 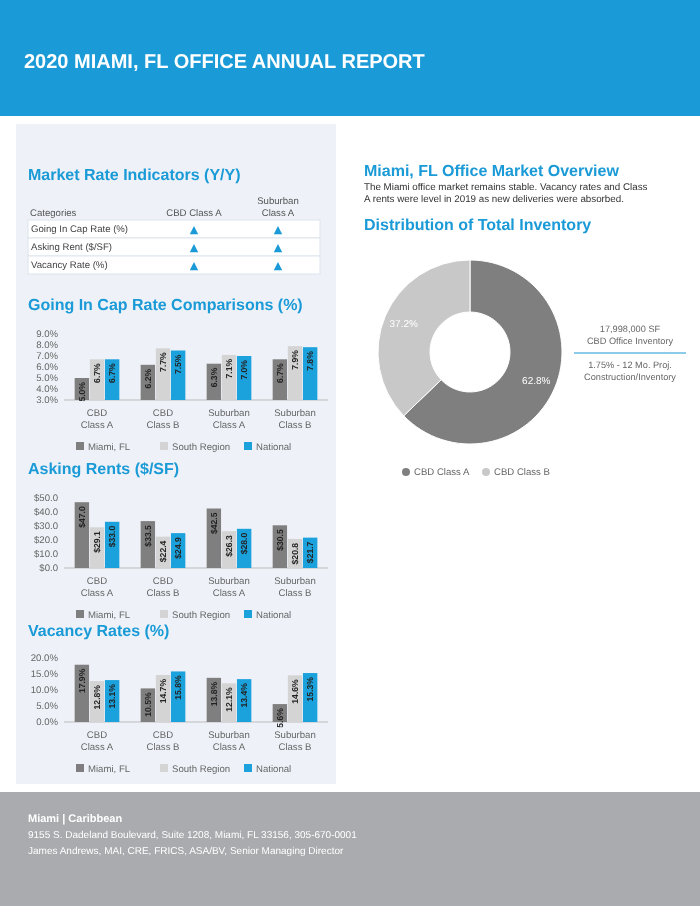 I want to click on text: Miami, FL Office Market Overview, so click(x=492, y=171).